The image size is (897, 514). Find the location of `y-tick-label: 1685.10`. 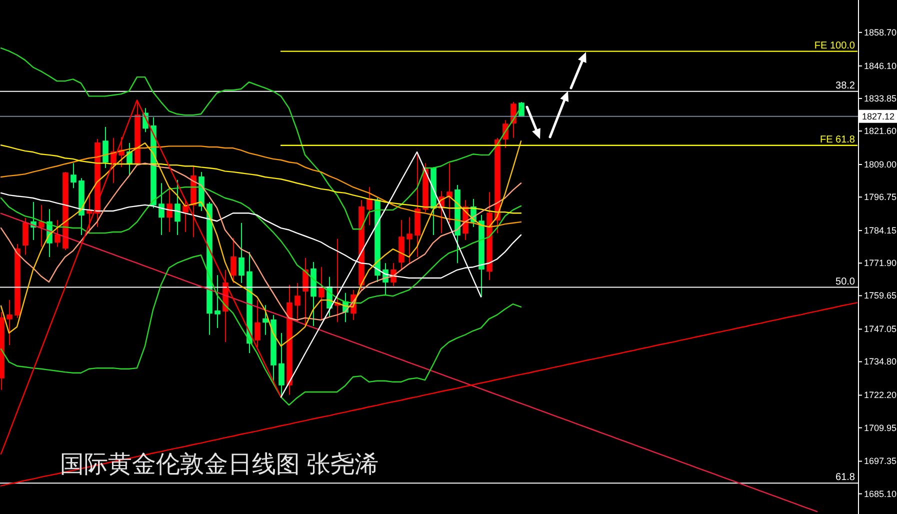

y-tick-label: 1685.10 is located at coordinates (880, 493).